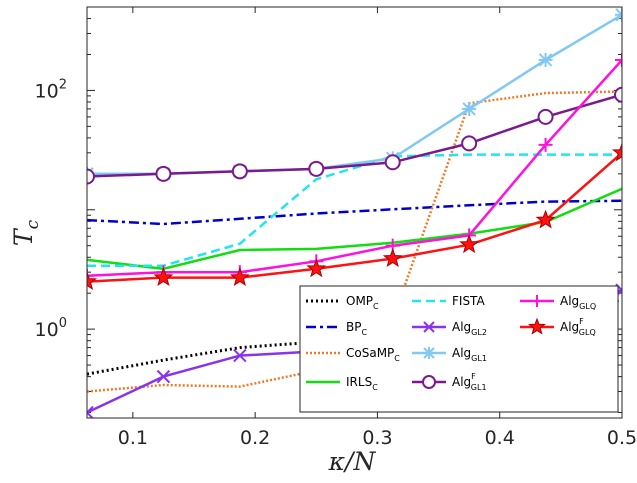 The width and height of the screenshot is (637, 483). What do you see at coordinates (33, 224) in the screenshot?
I see `y-axis-label-sub: c` at bounding box center [33, 224].